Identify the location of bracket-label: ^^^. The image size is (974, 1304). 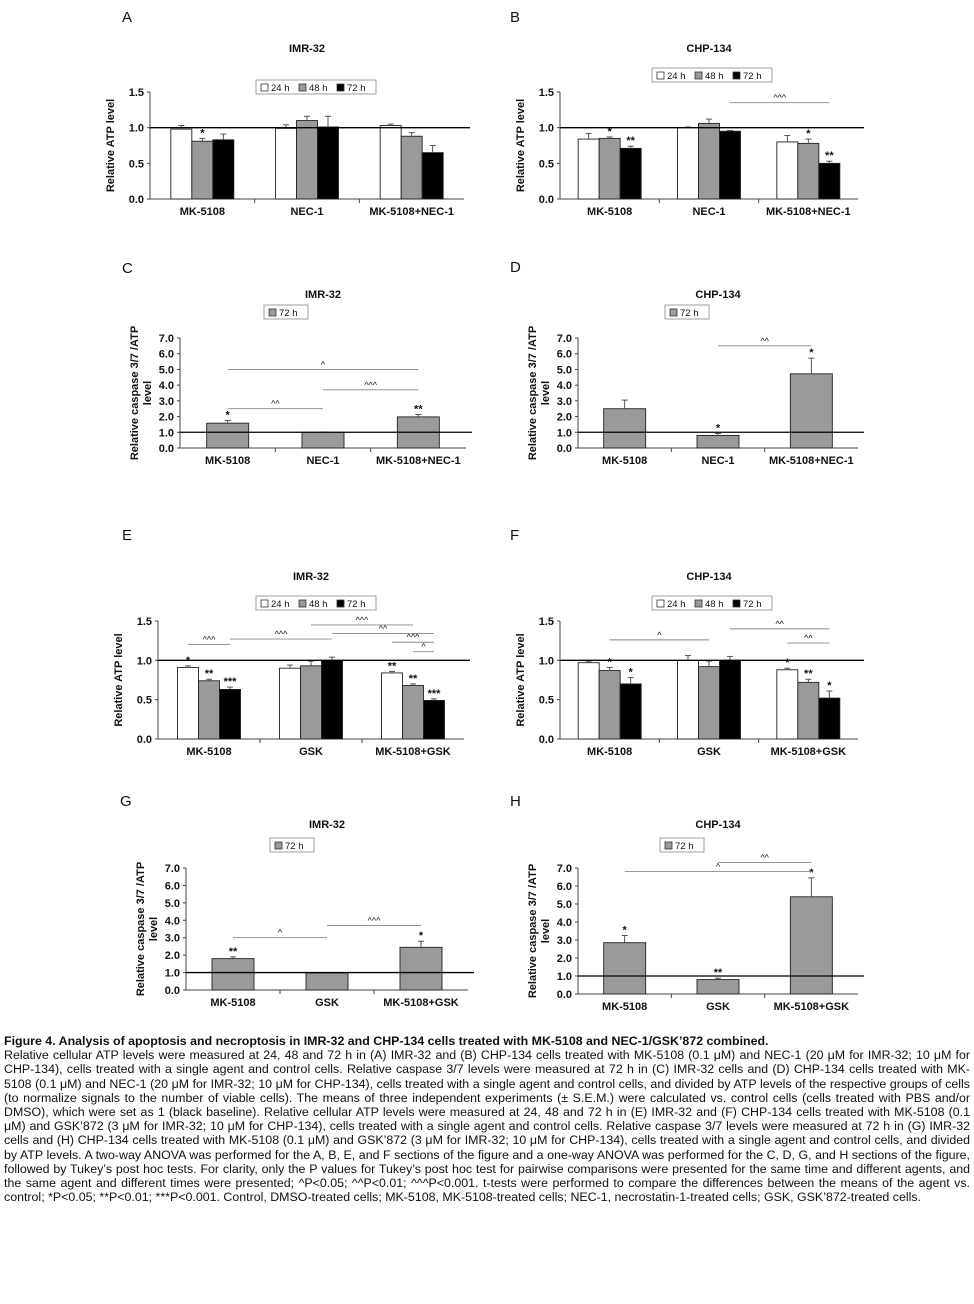
(281, 634).